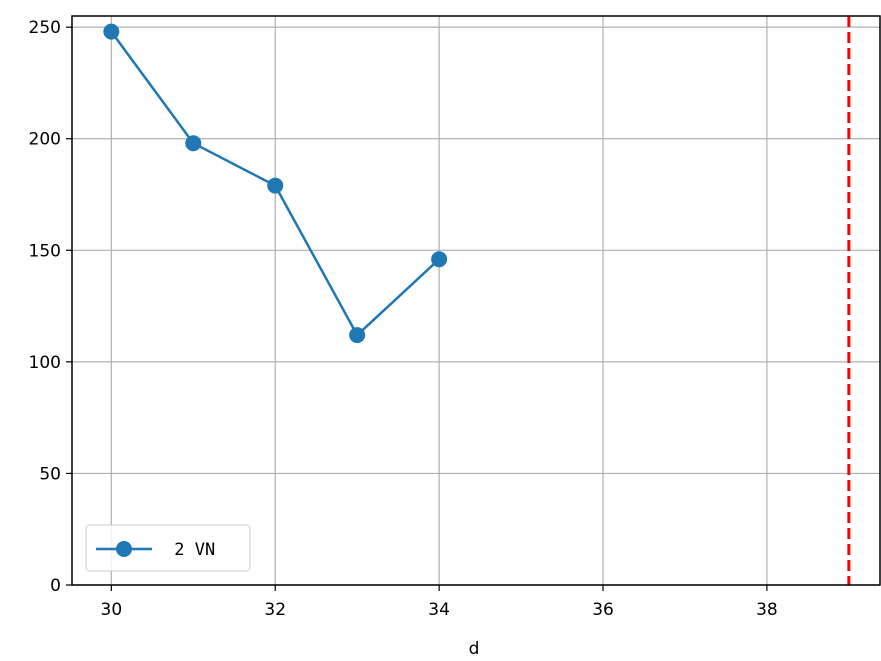  I want to click on legend-box, so click(168, 548).